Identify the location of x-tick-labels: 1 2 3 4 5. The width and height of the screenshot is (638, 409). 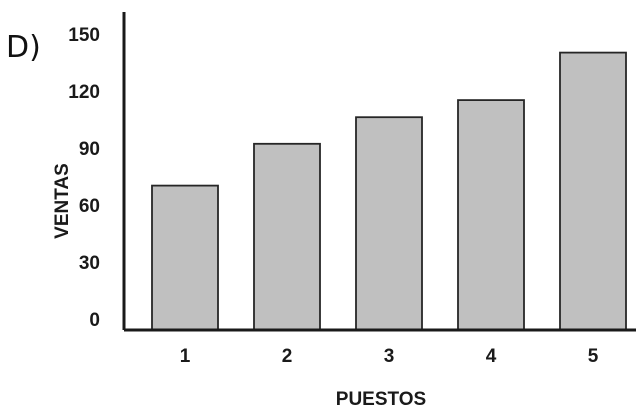
(389, 356).